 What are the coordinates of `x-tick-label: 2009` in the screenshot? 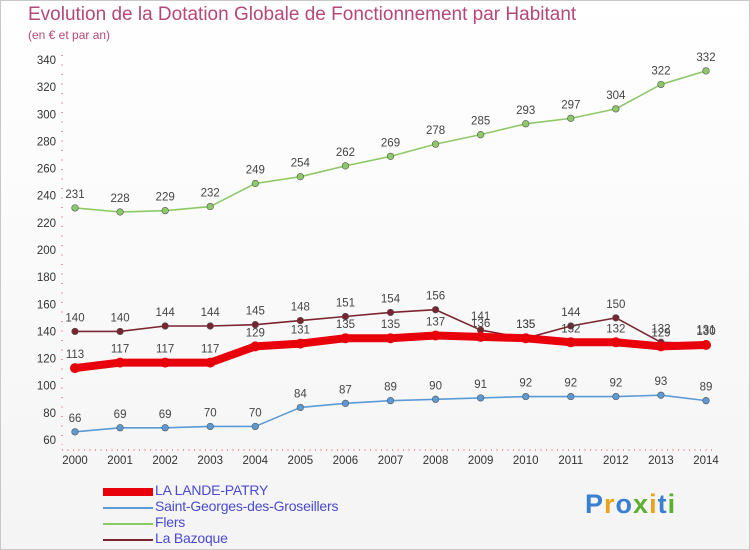 It's located at (481, 461).